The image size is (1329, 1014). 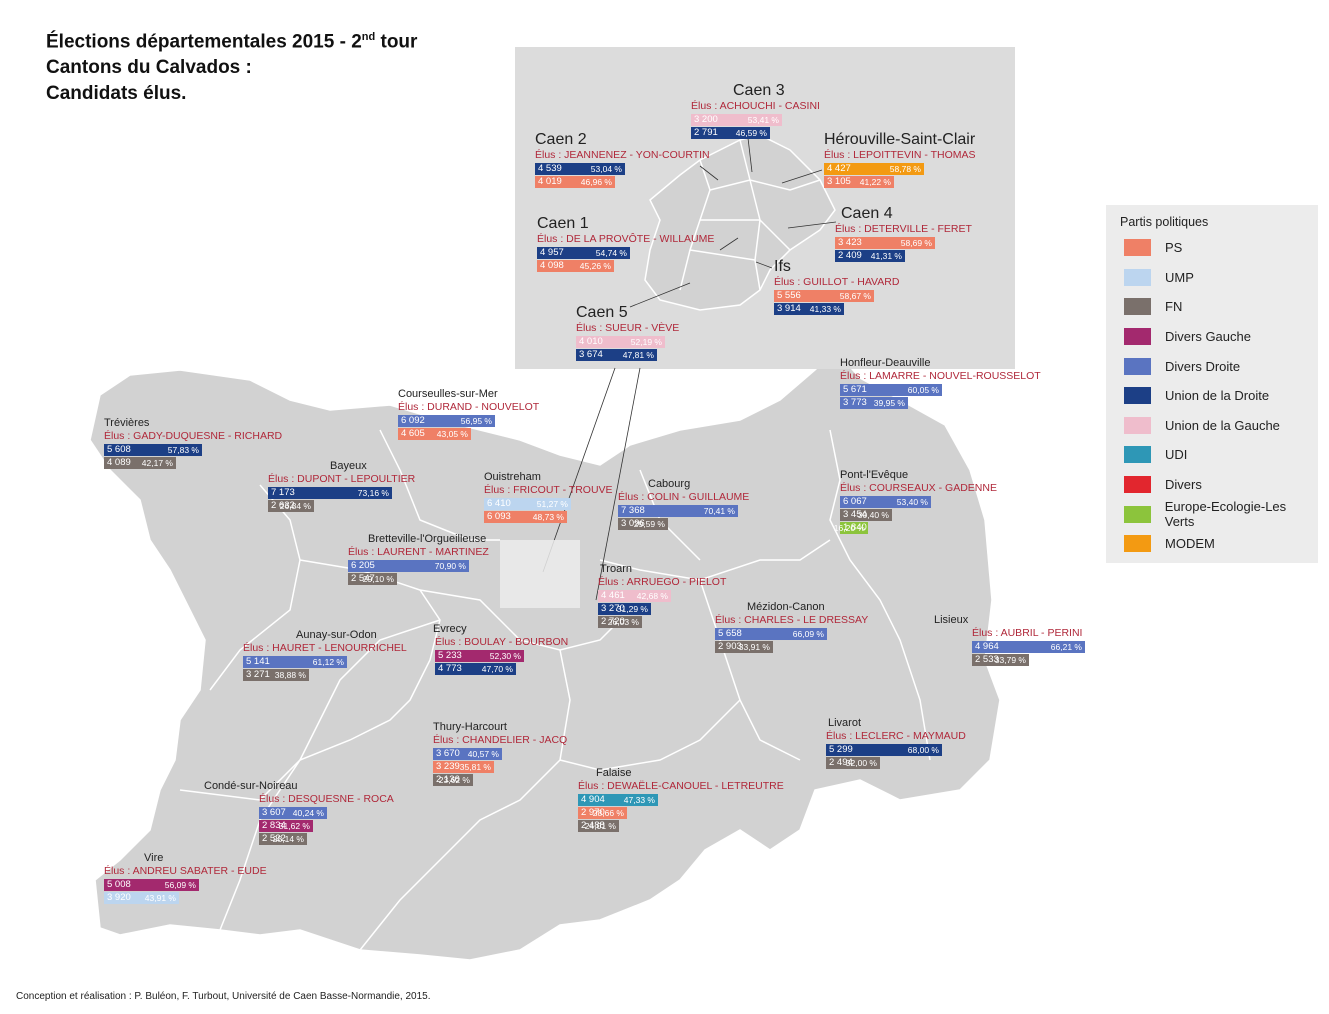 I want to click on canton-name: Caen 4, so click(x=867, y=213).